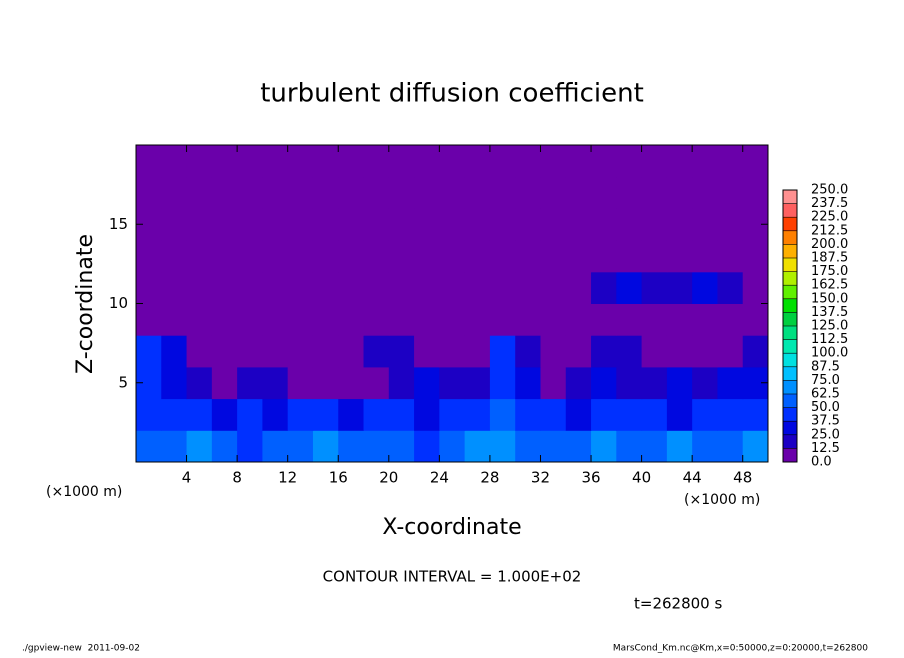  Describe the element at coordinates (829, 339) in the screenshot. I see `colorbar-label: 112.5` at that location.